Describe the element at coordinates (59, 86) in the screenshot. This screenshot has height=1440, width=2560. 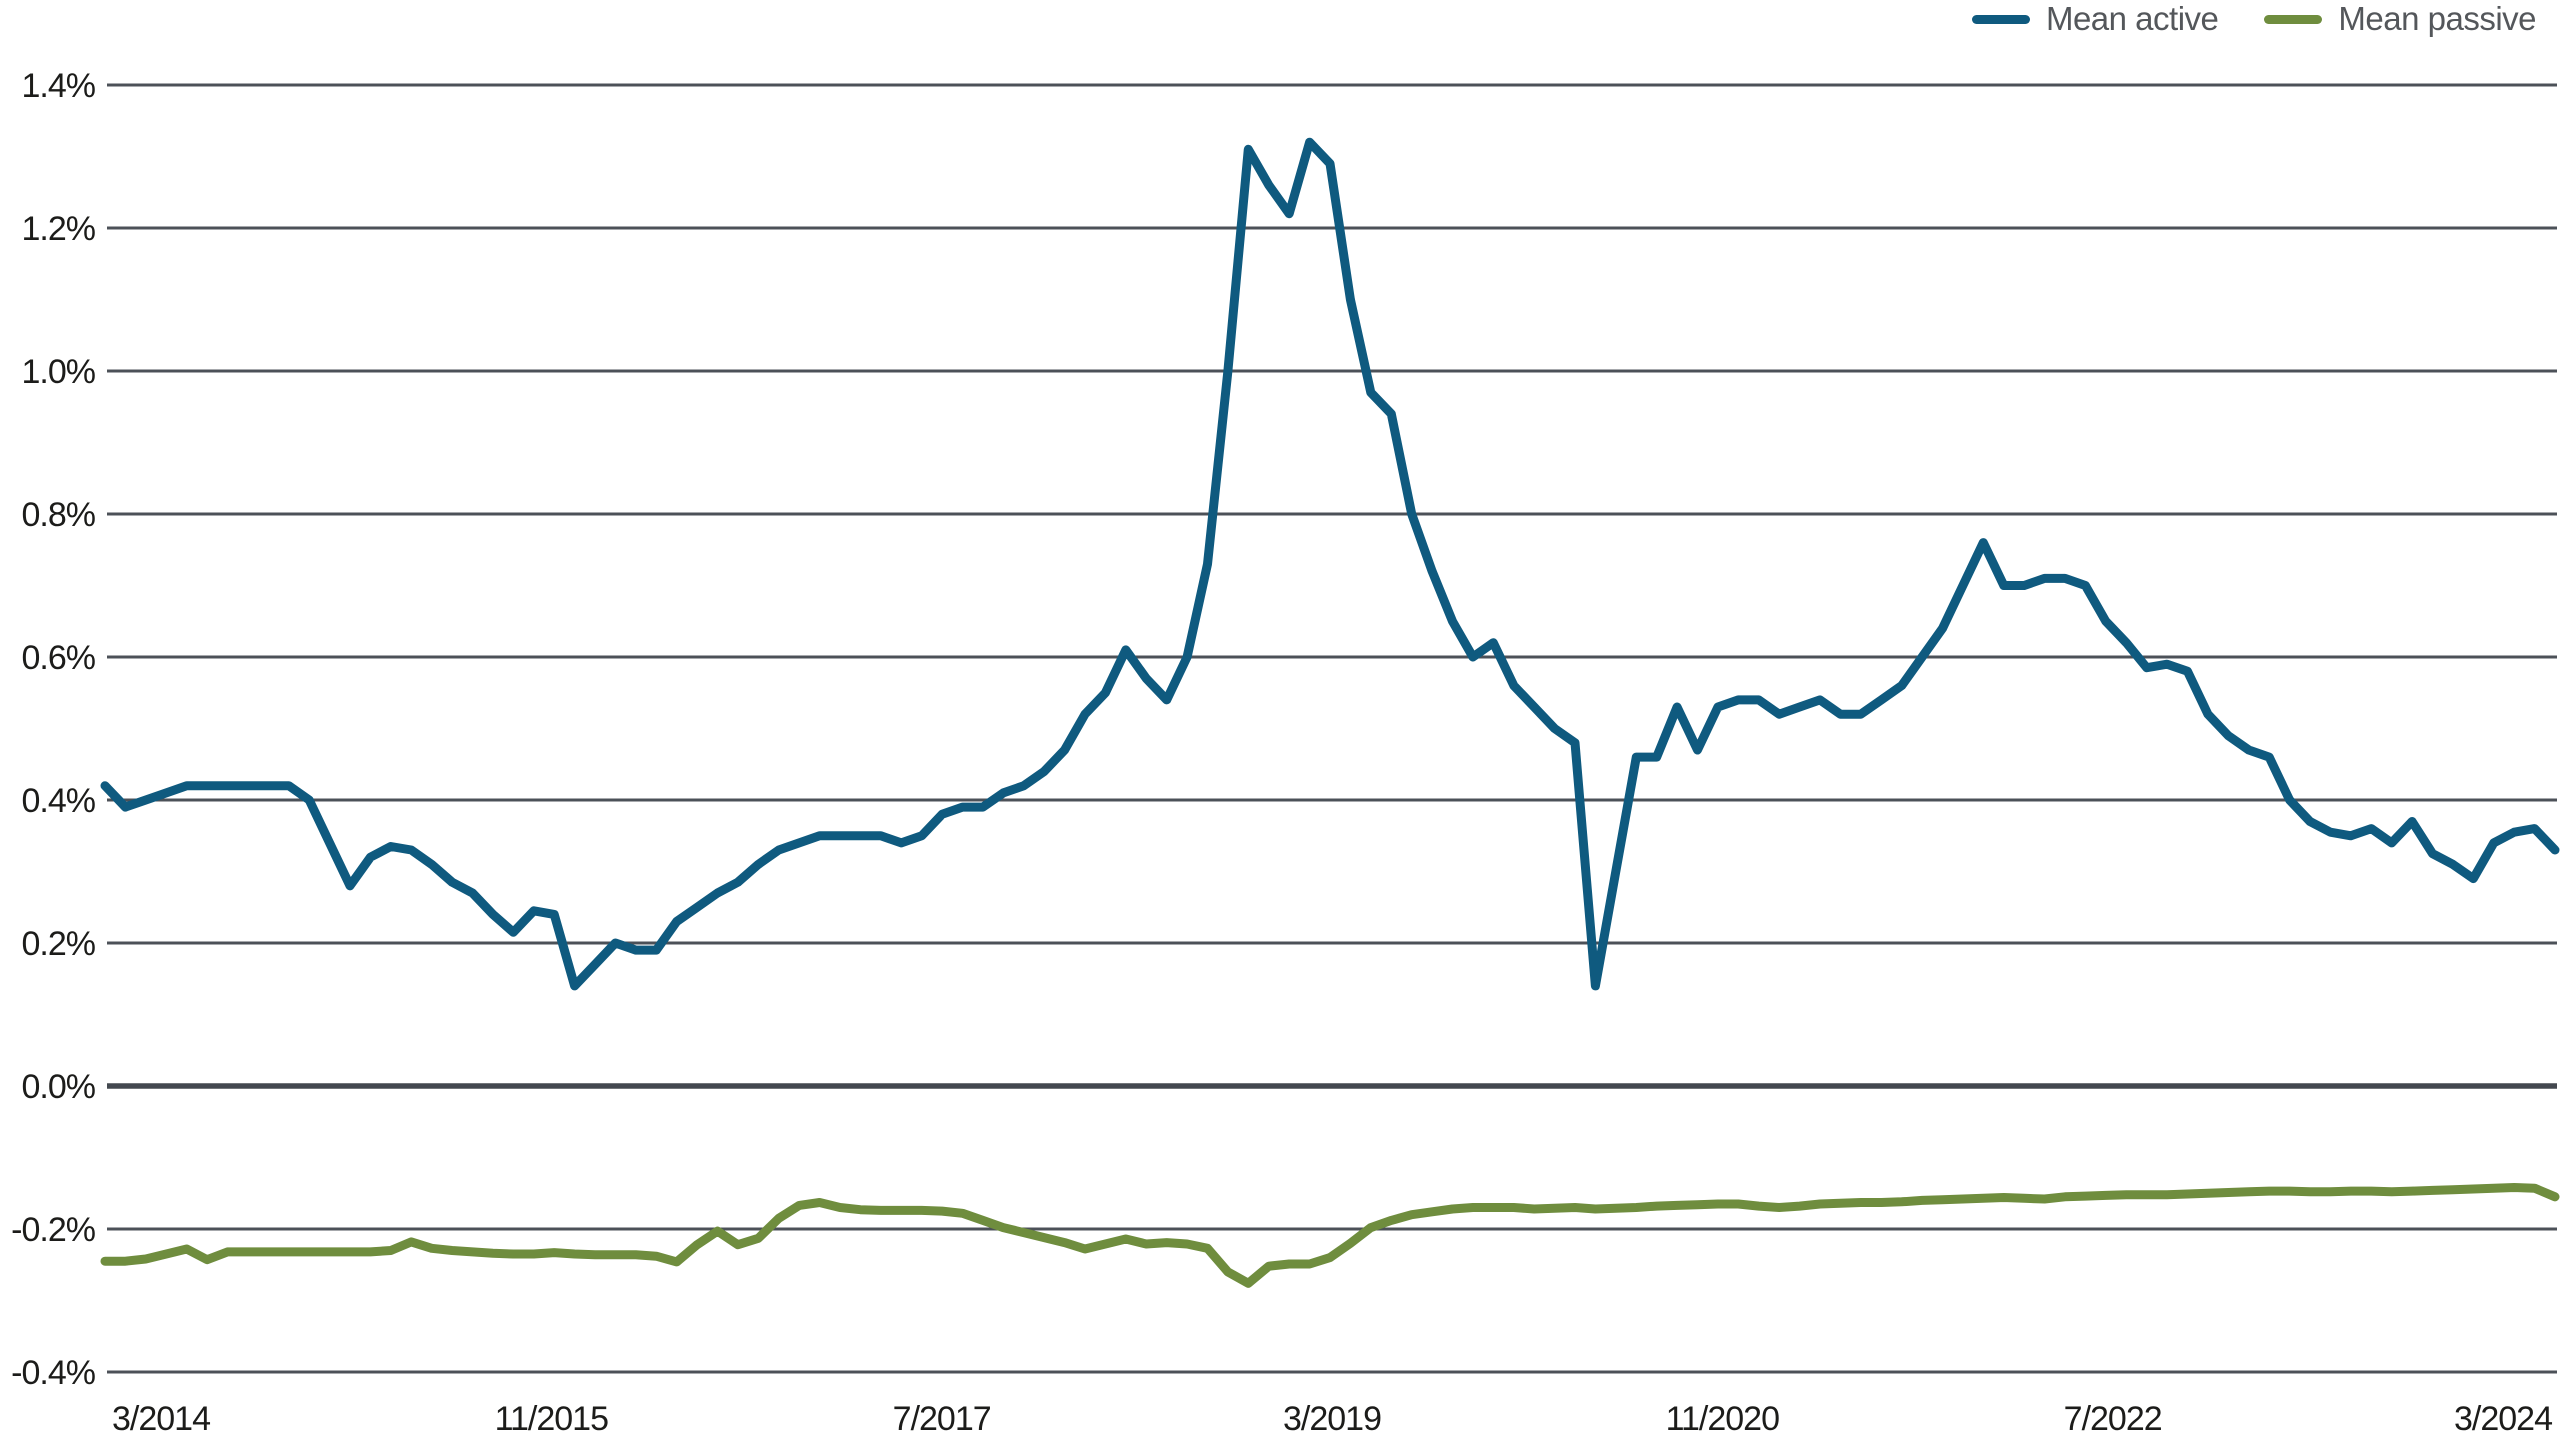
I see `y-tick-label: 1.4%` at that location.